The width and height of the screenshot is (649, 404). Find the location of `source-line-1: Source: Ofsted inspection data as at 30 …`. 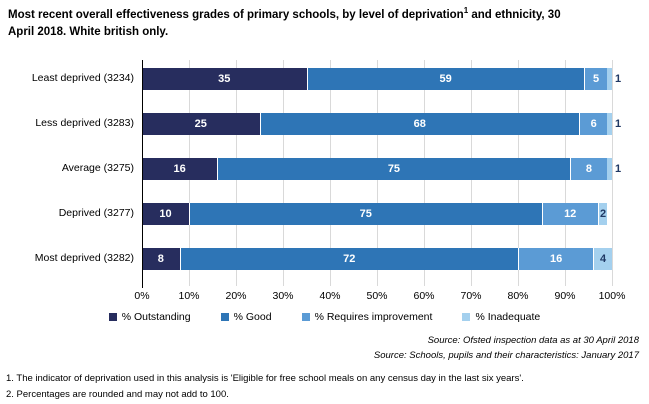

source-line-1: Source: Ofsted inspection data as at 30 … is located at coordinates (533, 340).